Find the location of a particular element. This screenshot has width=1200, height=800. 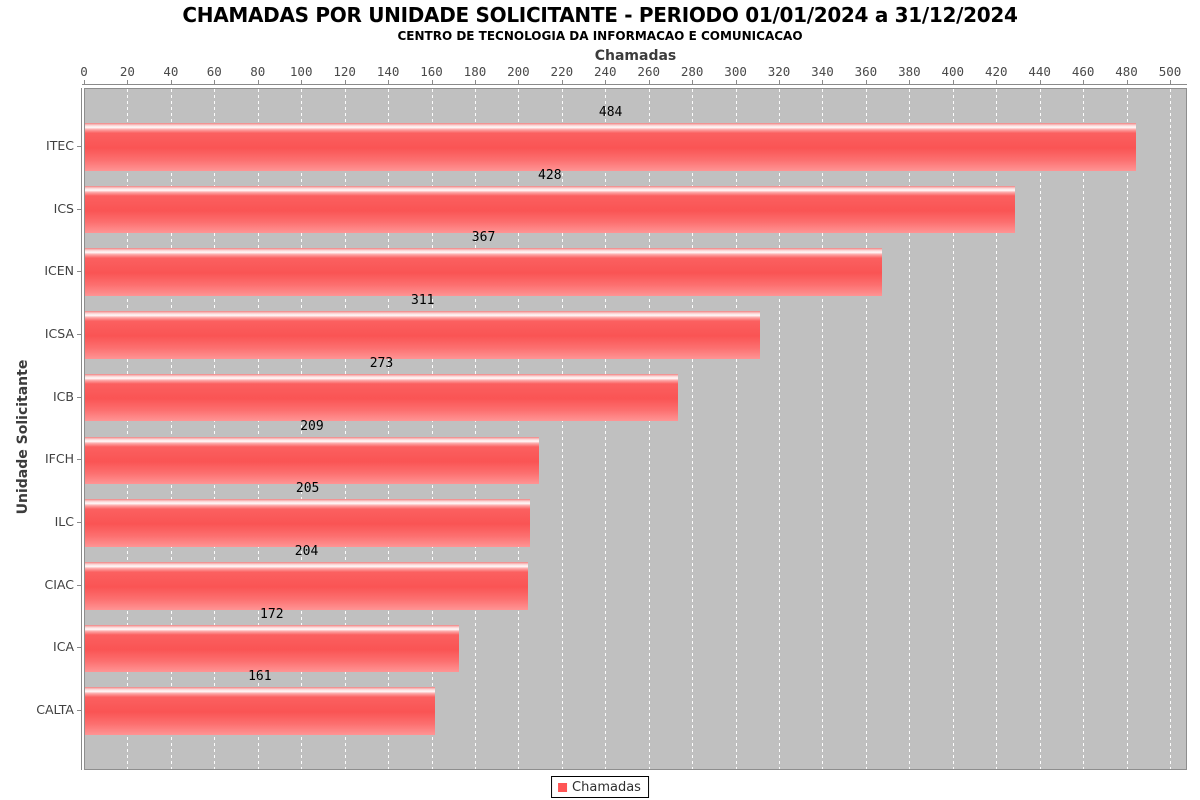

bar-icb is located at coordinates (381, 397).